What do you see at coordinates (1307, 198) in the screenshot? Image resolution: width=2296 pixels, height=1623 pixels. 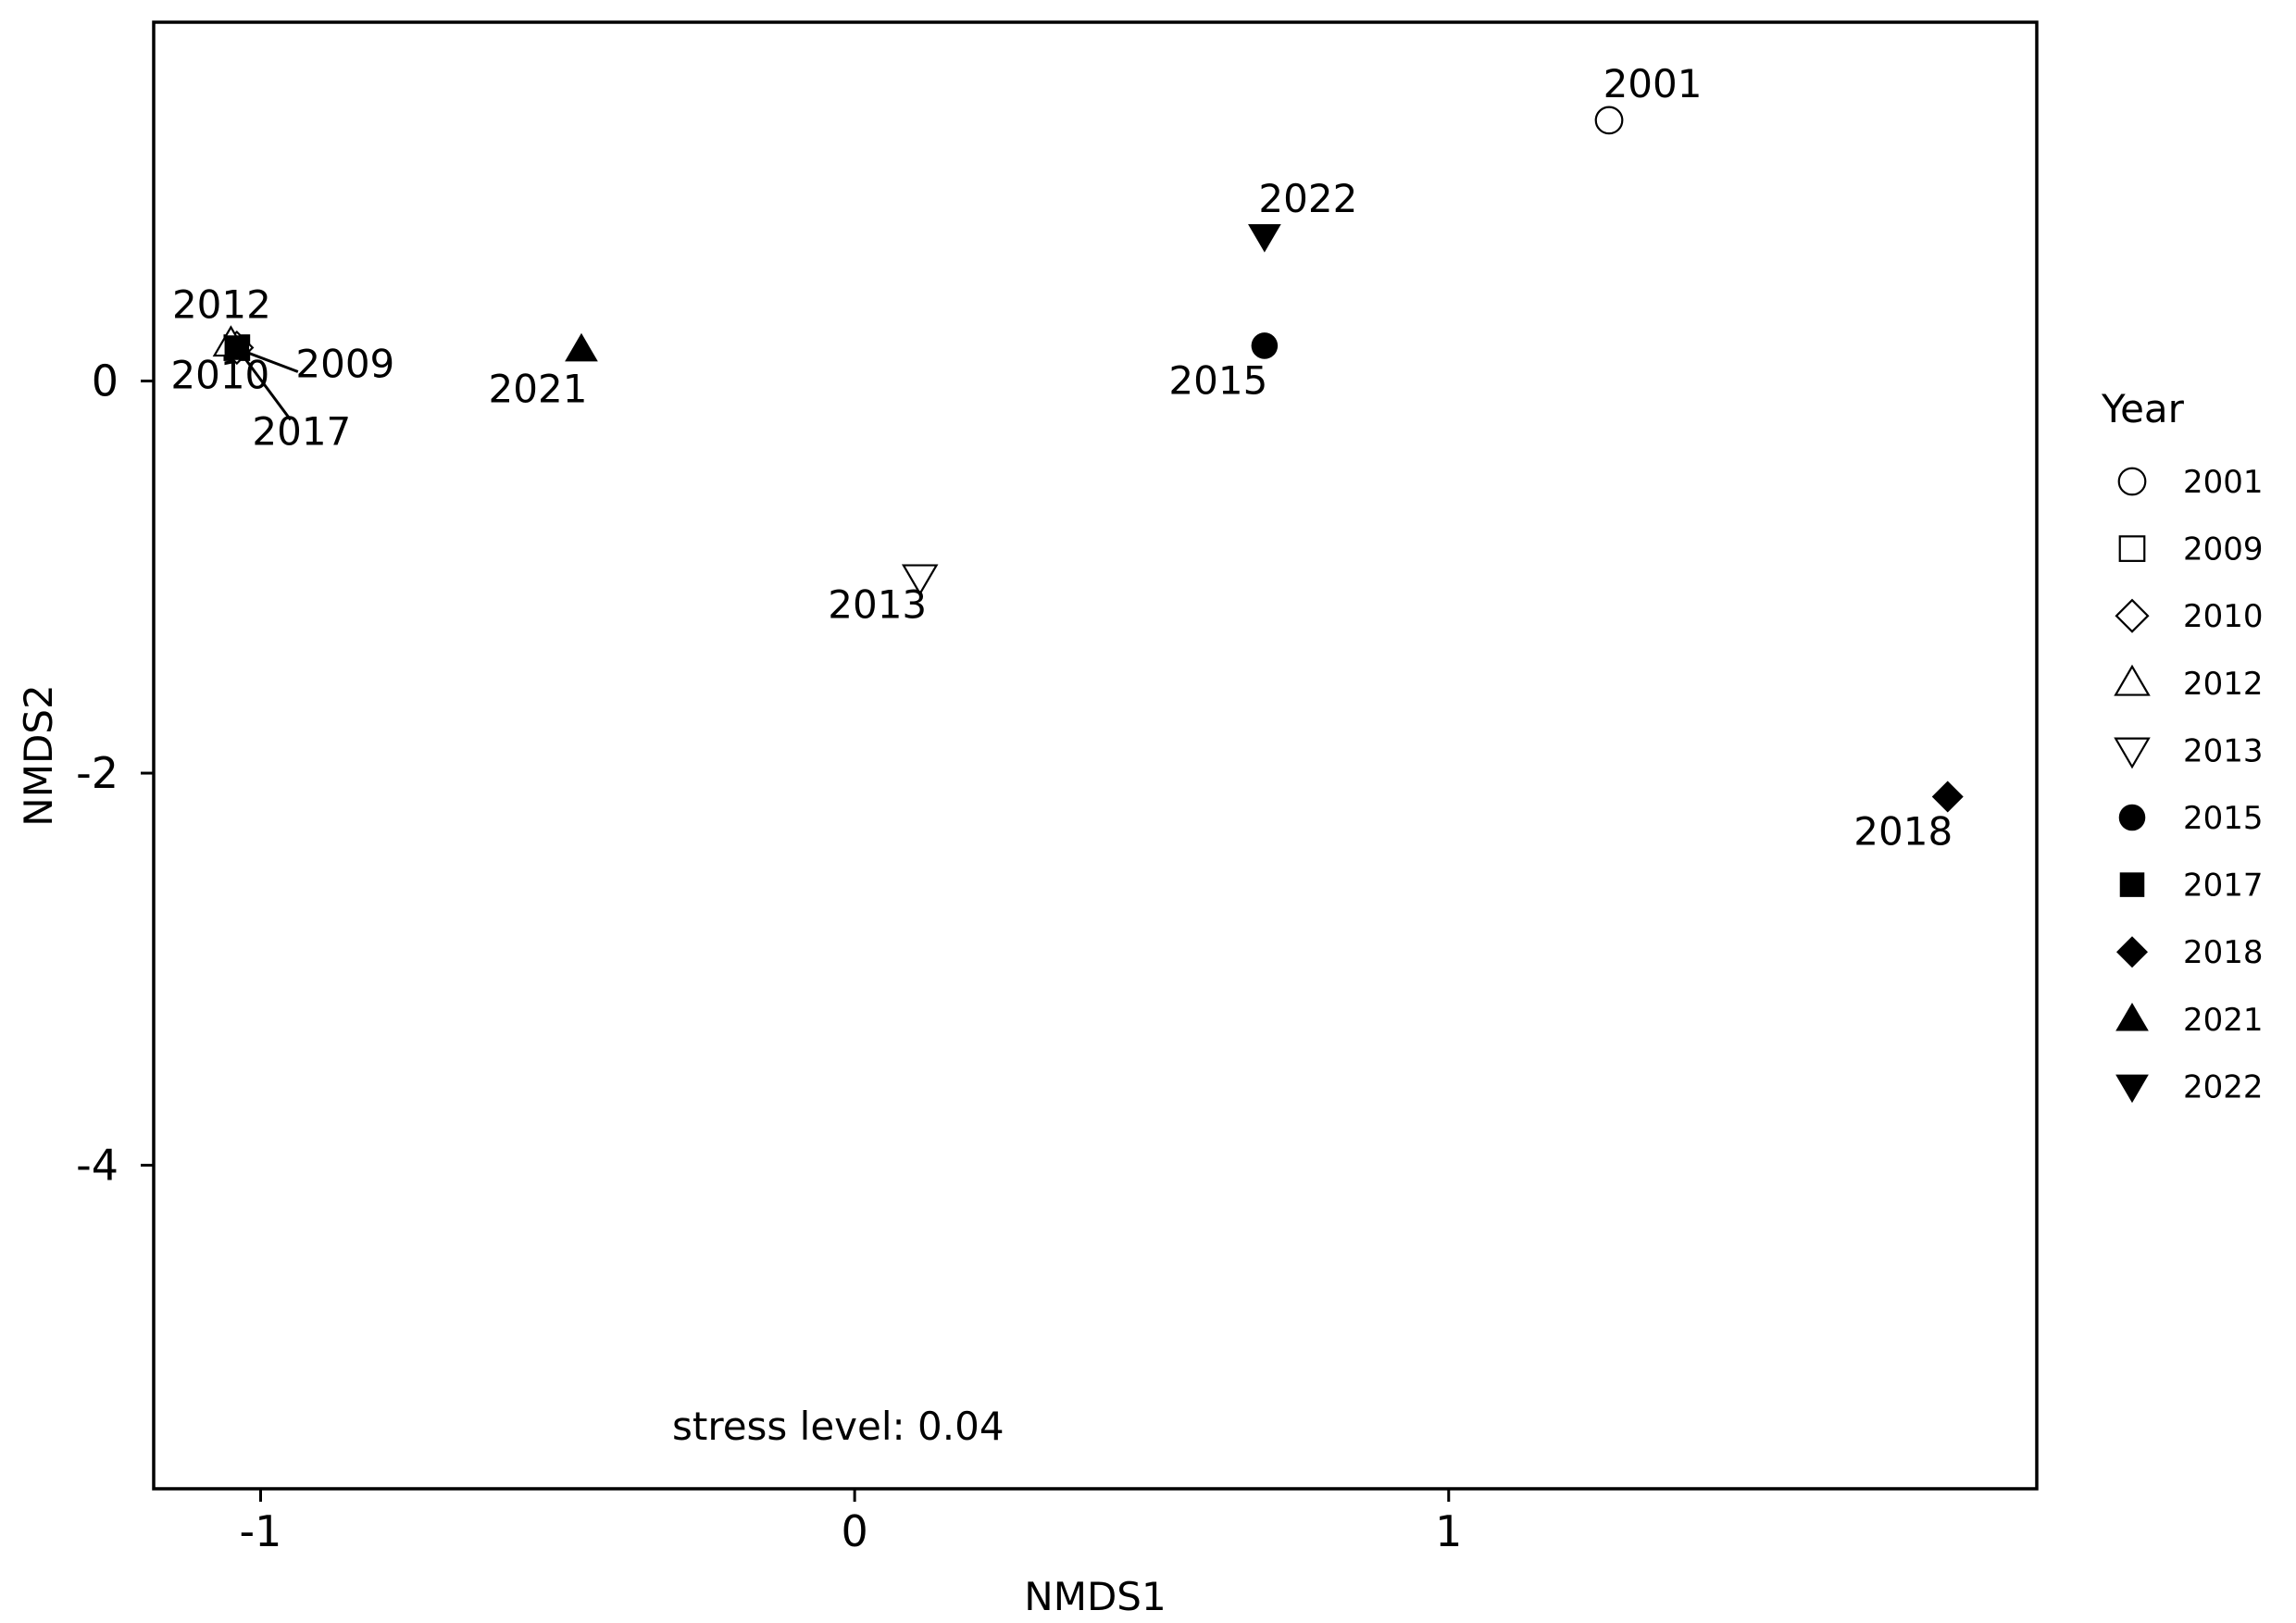 I see `point-label-2022: 2022` at bounding box center [1307, 198].